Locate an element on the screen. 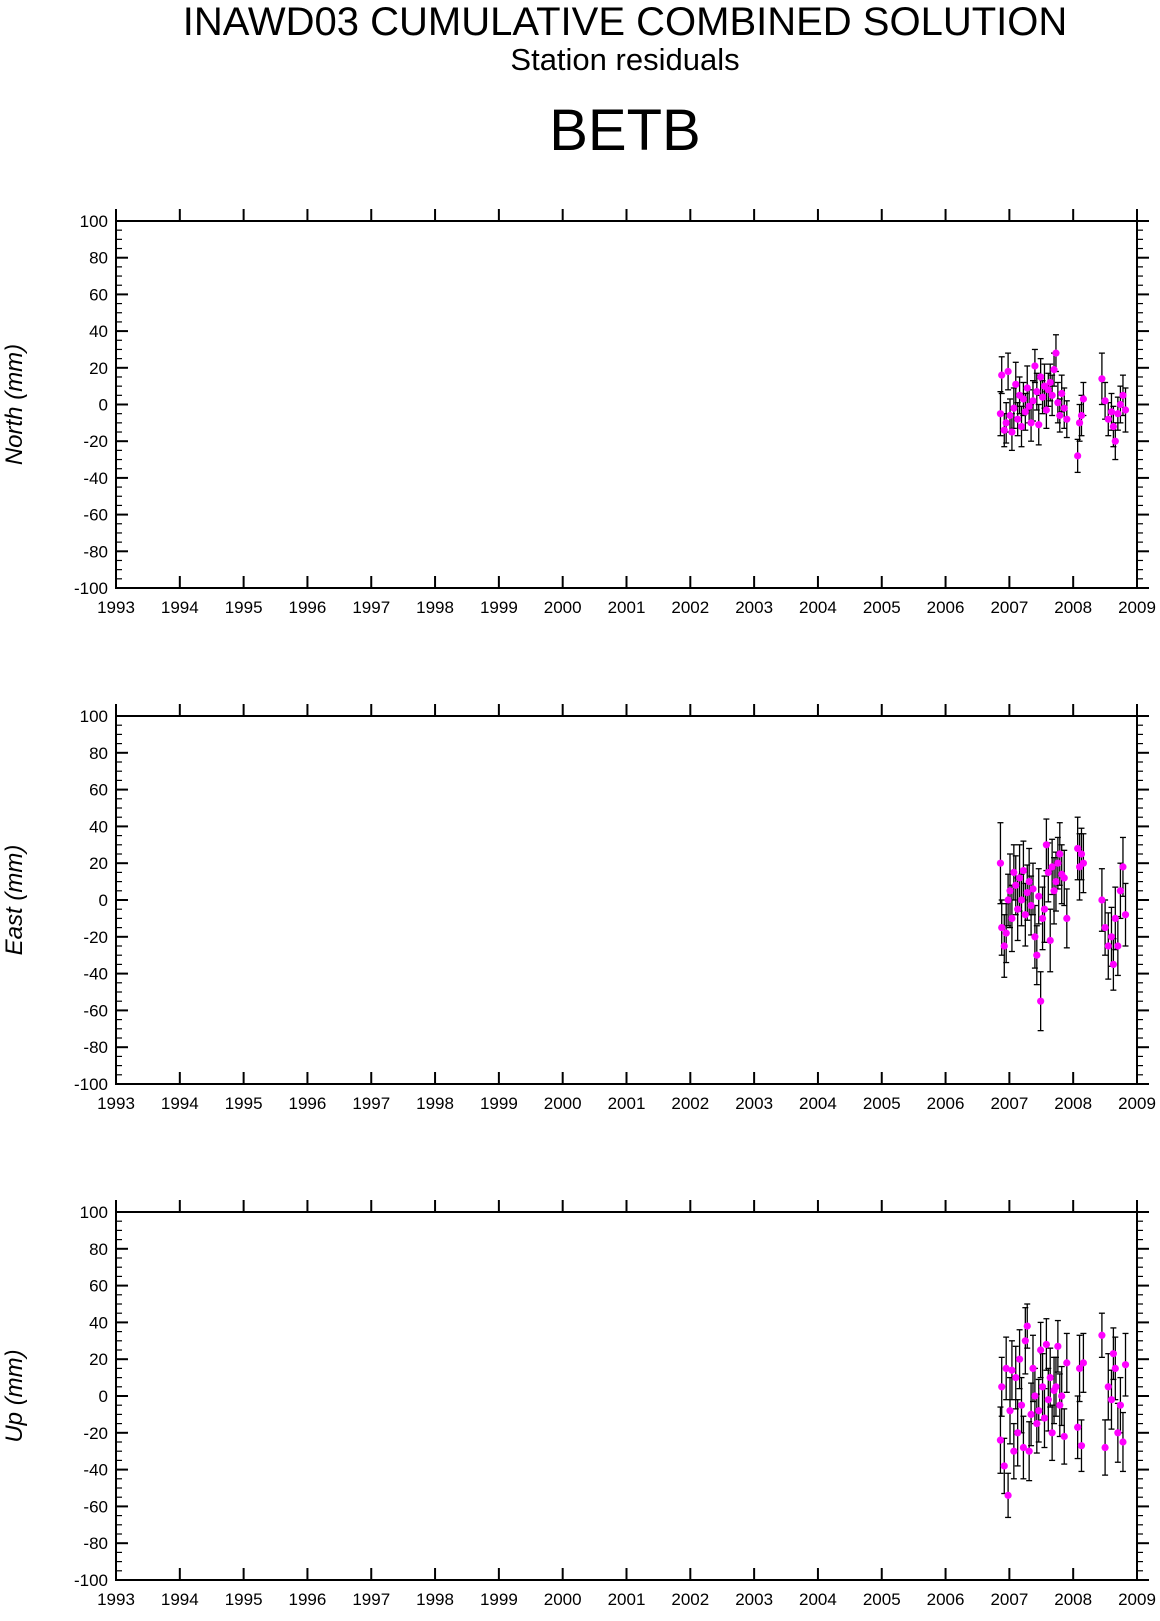 The image size is (1160, 1621). x-tick-label: 1995 is located at coordinates (244, 1103).